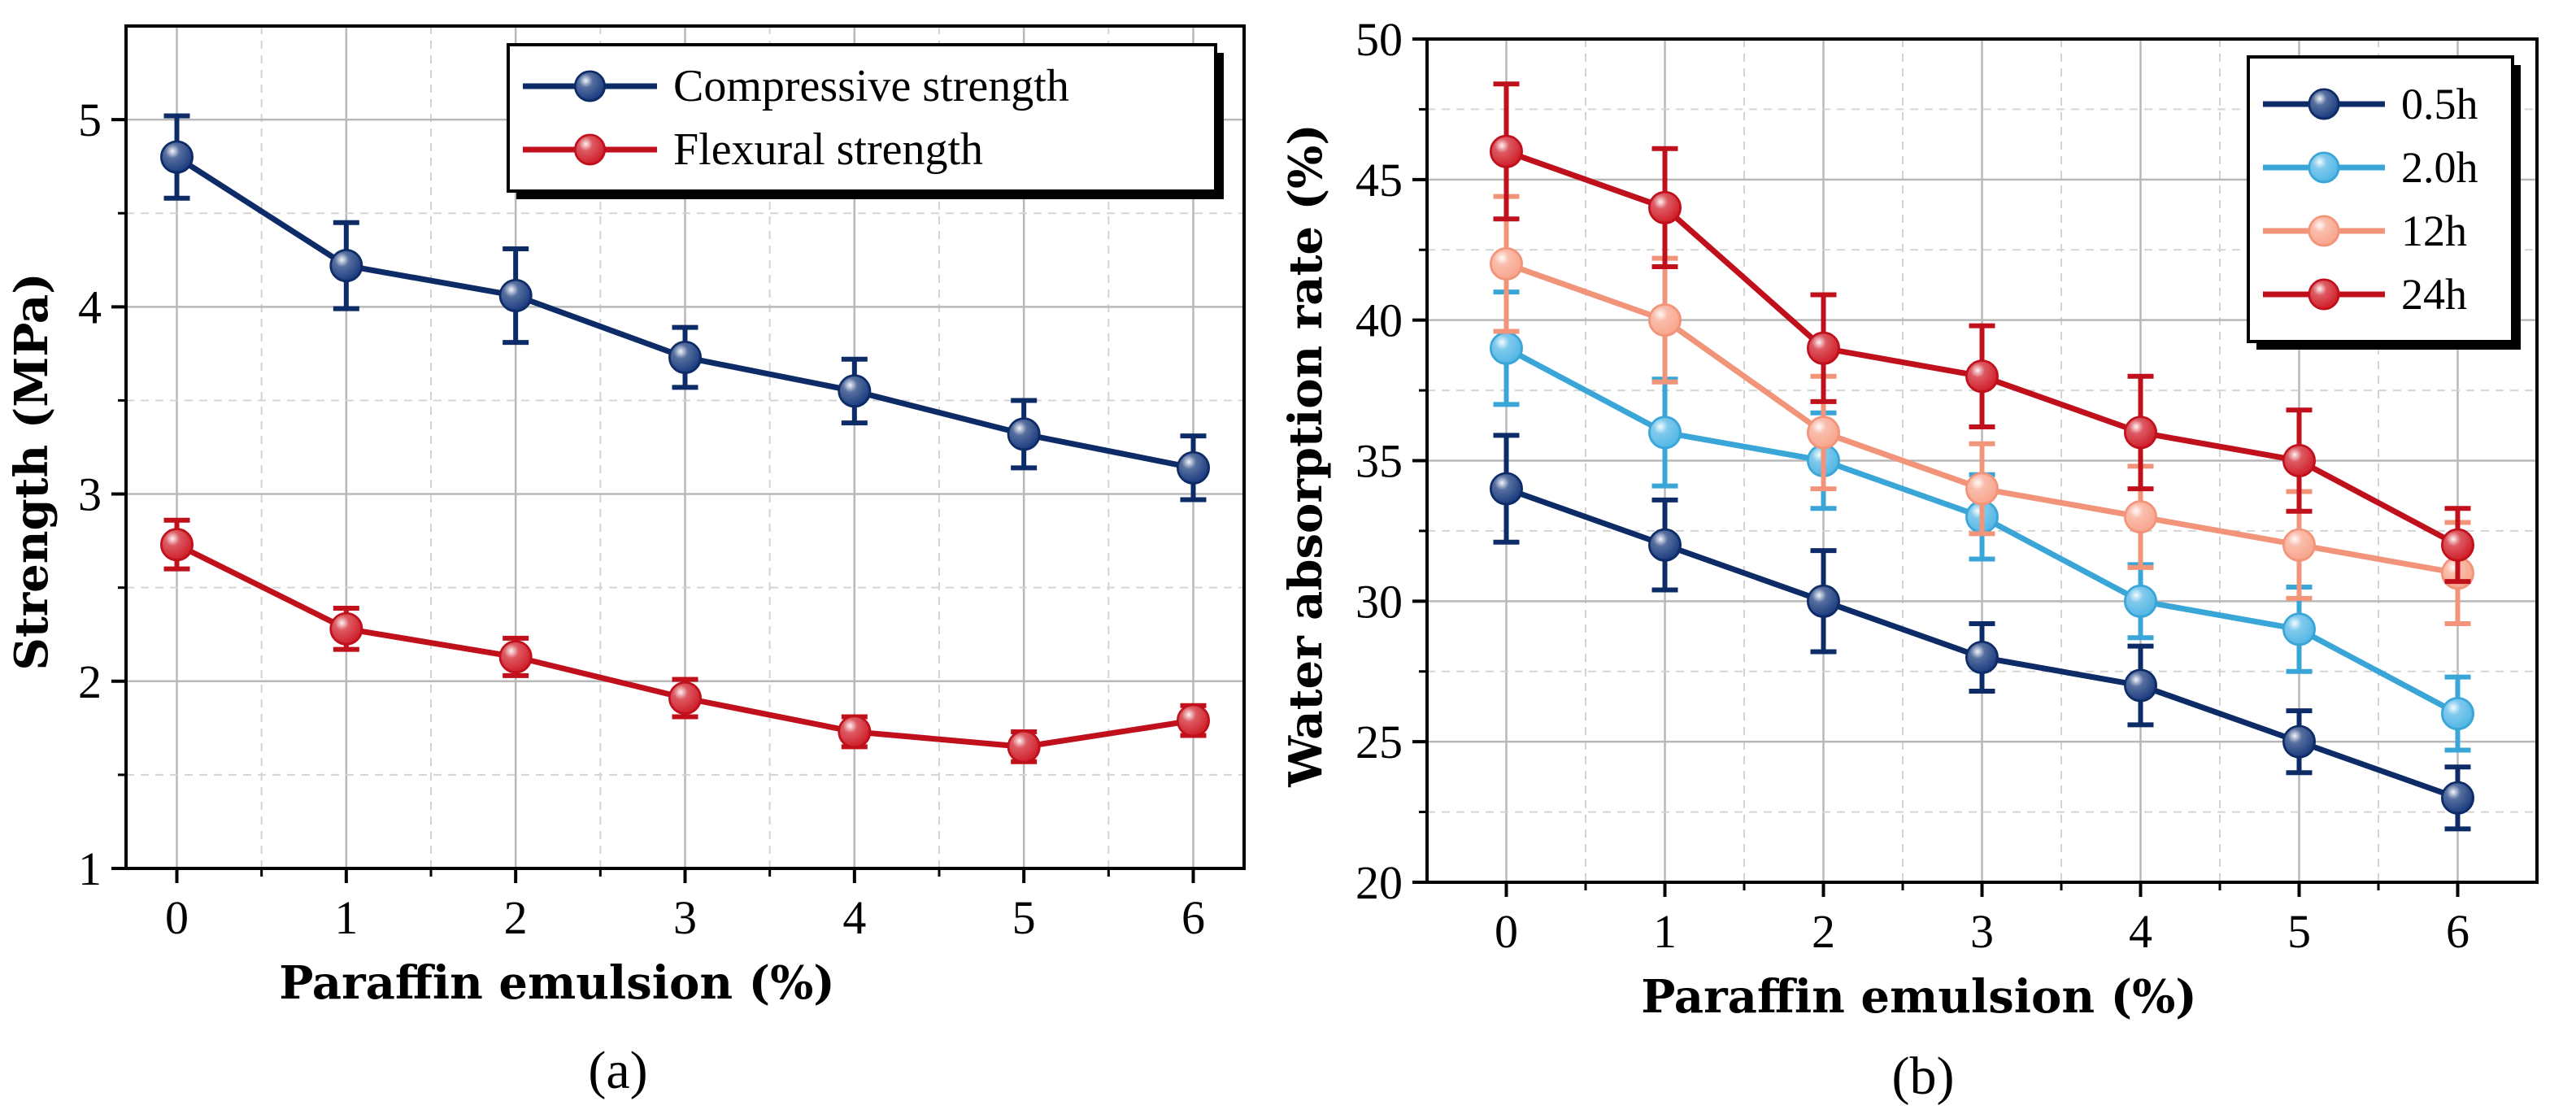  Describe the element at coordinates (871, 86) in the screenshot. I see `panel-a-legend-label-0: Compressive strength` at that location.